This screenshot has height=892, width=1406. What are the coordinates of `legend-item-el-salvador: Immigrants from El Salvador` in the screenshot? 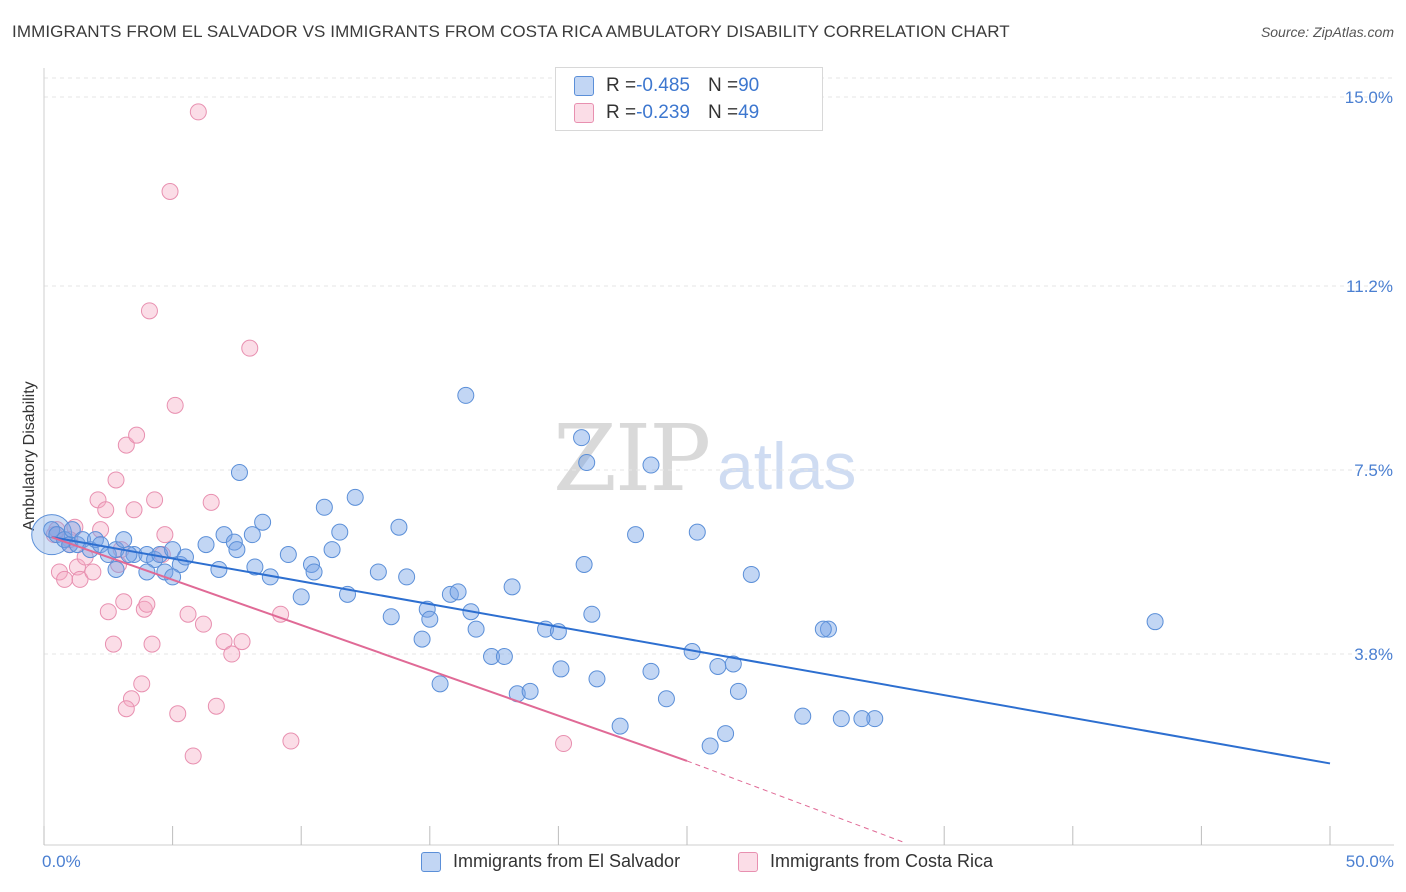 It's located at (550, 861).